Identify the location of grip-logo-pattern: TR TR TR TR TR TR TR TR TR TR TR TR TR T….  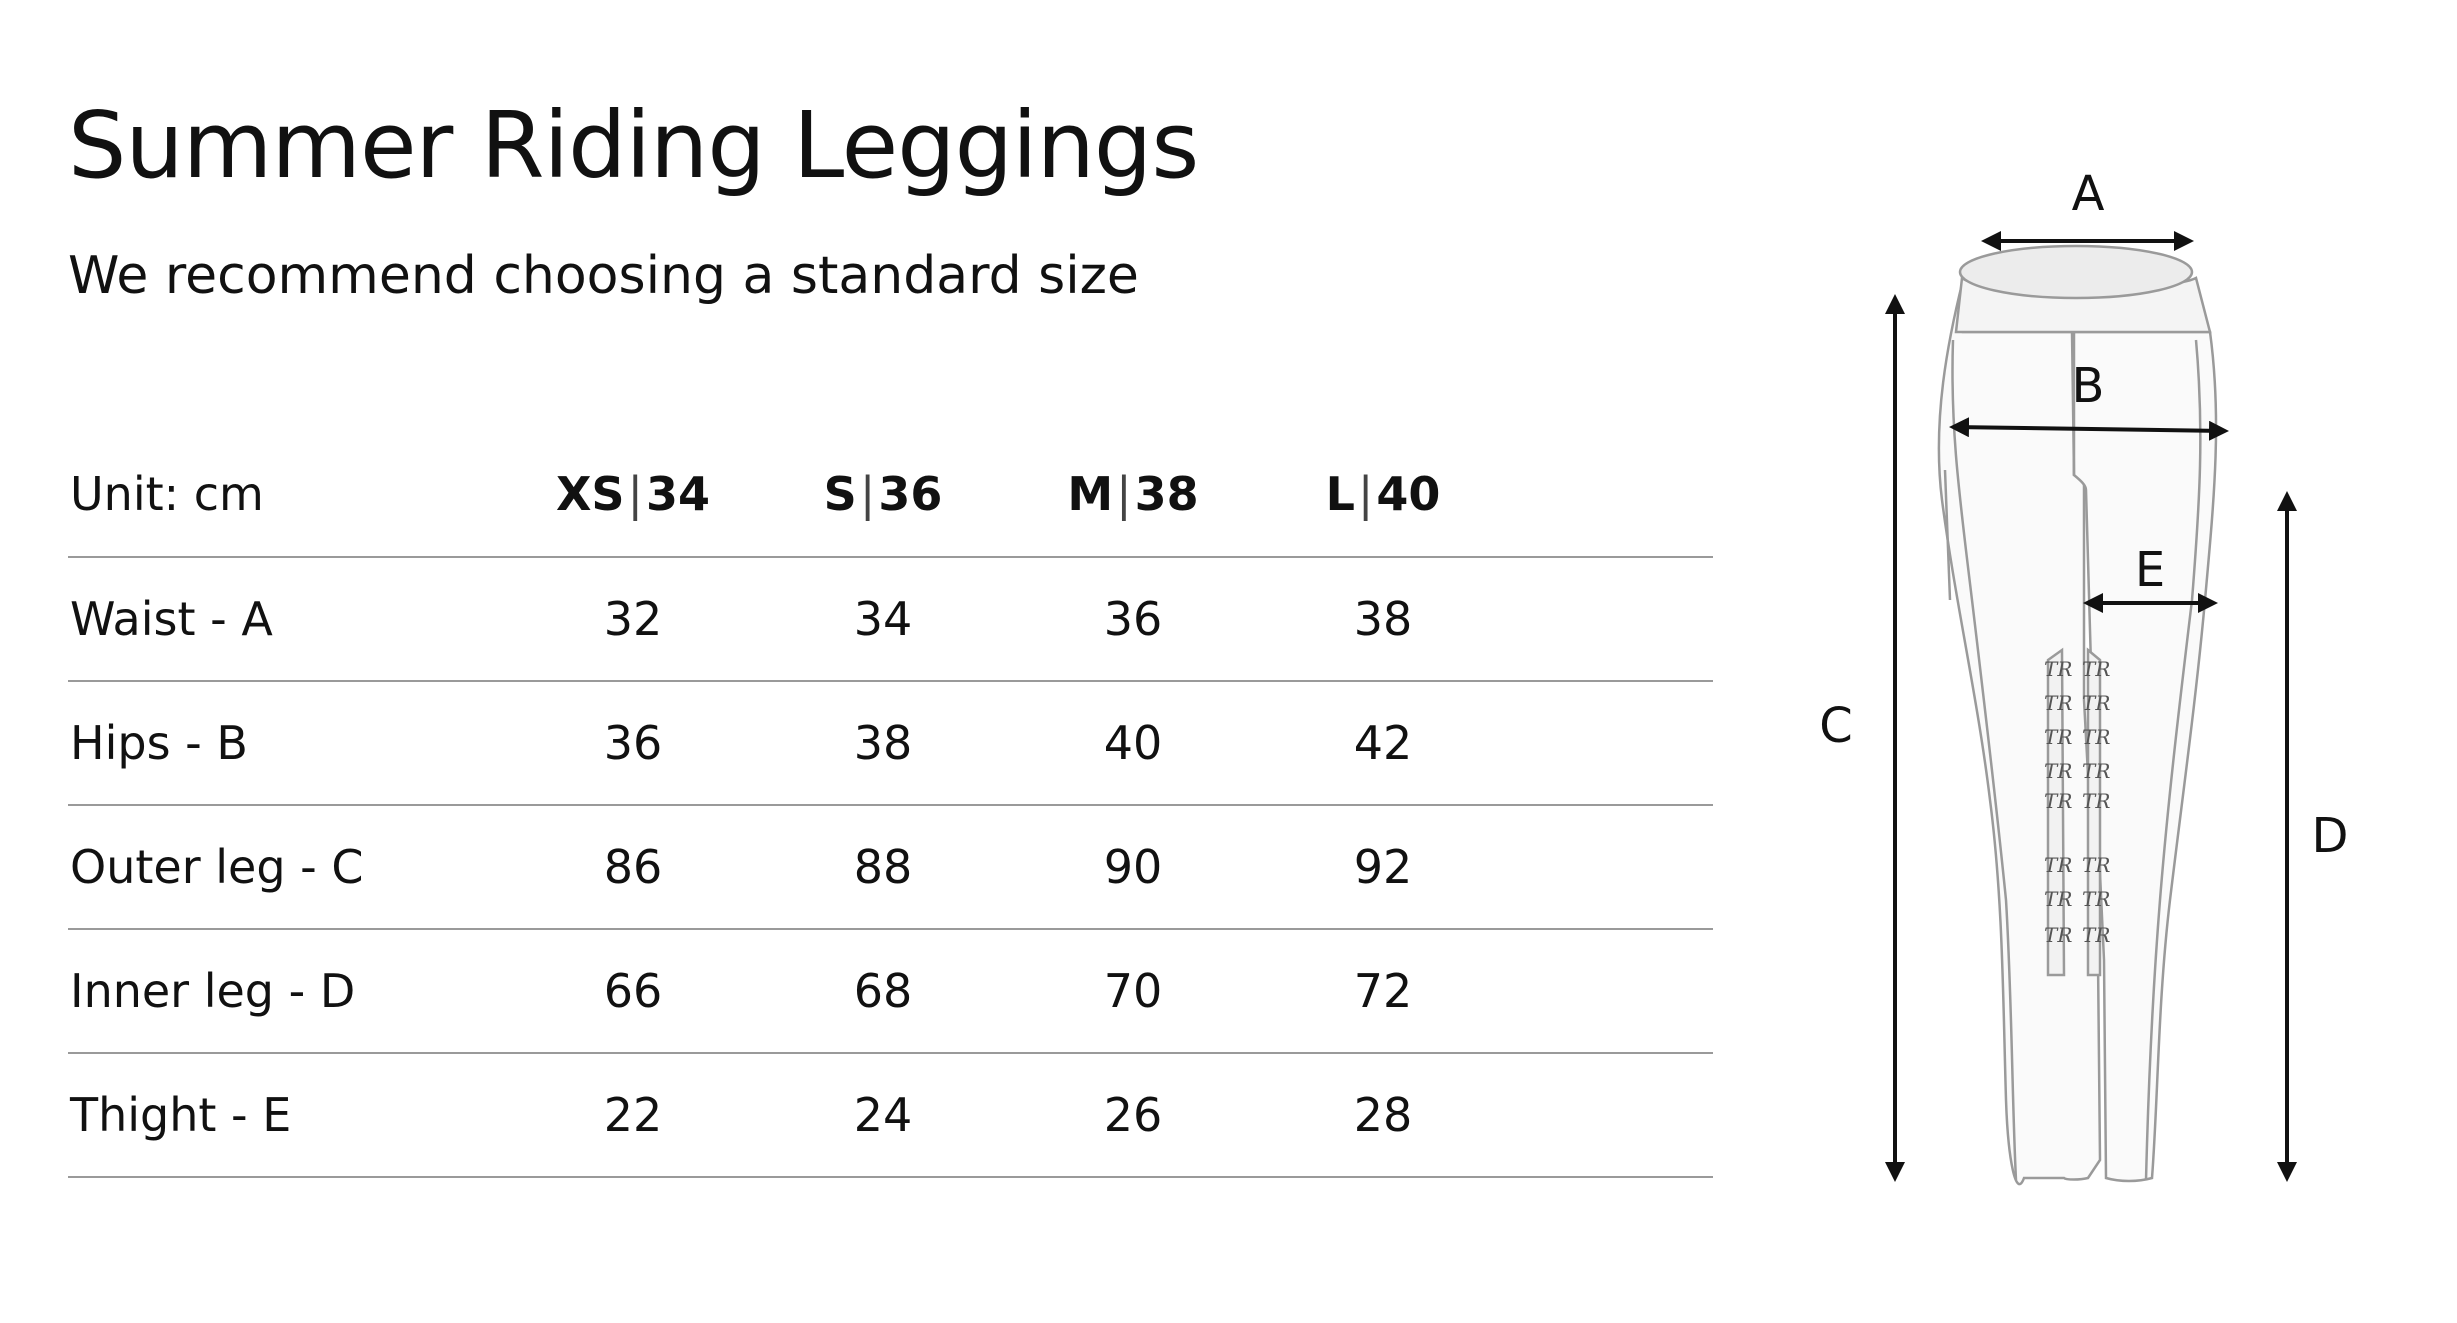
(2077, 802).